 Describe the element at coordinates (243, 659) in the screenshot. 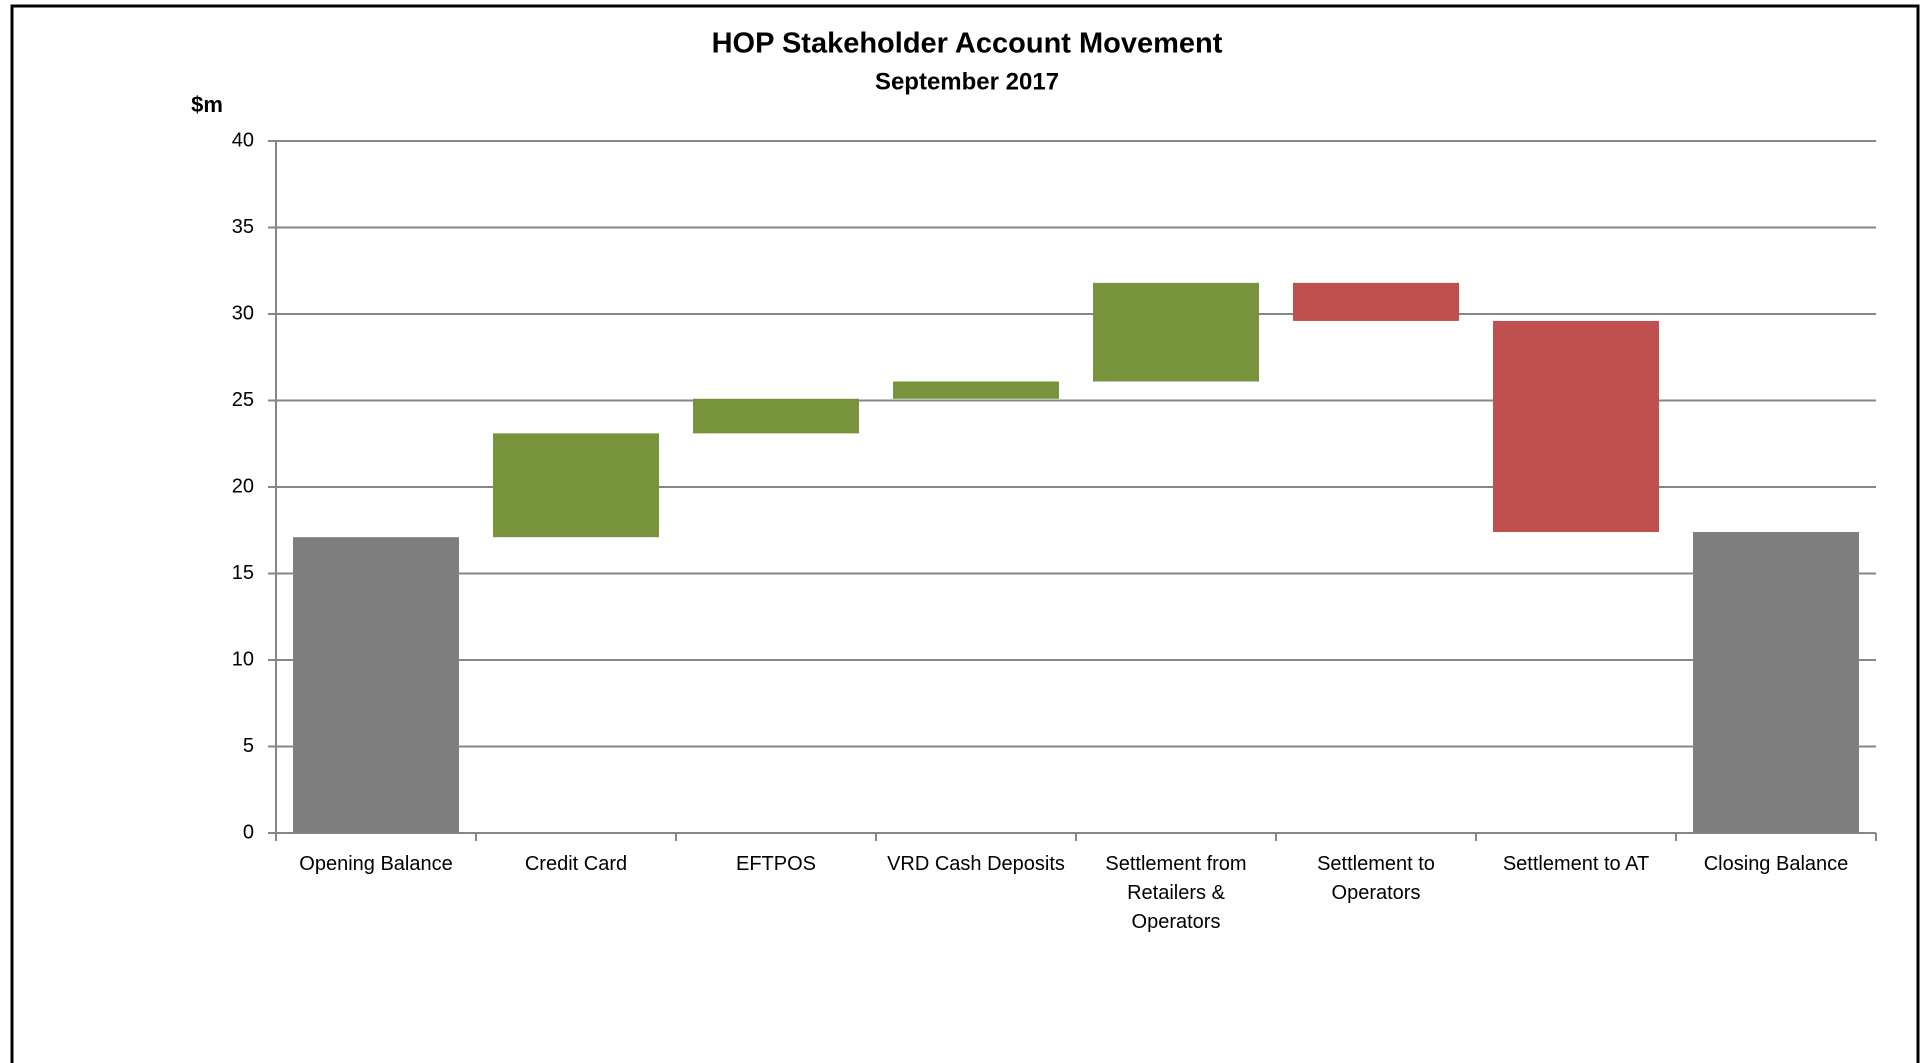

I see `y-tick-label: 10` at that location.